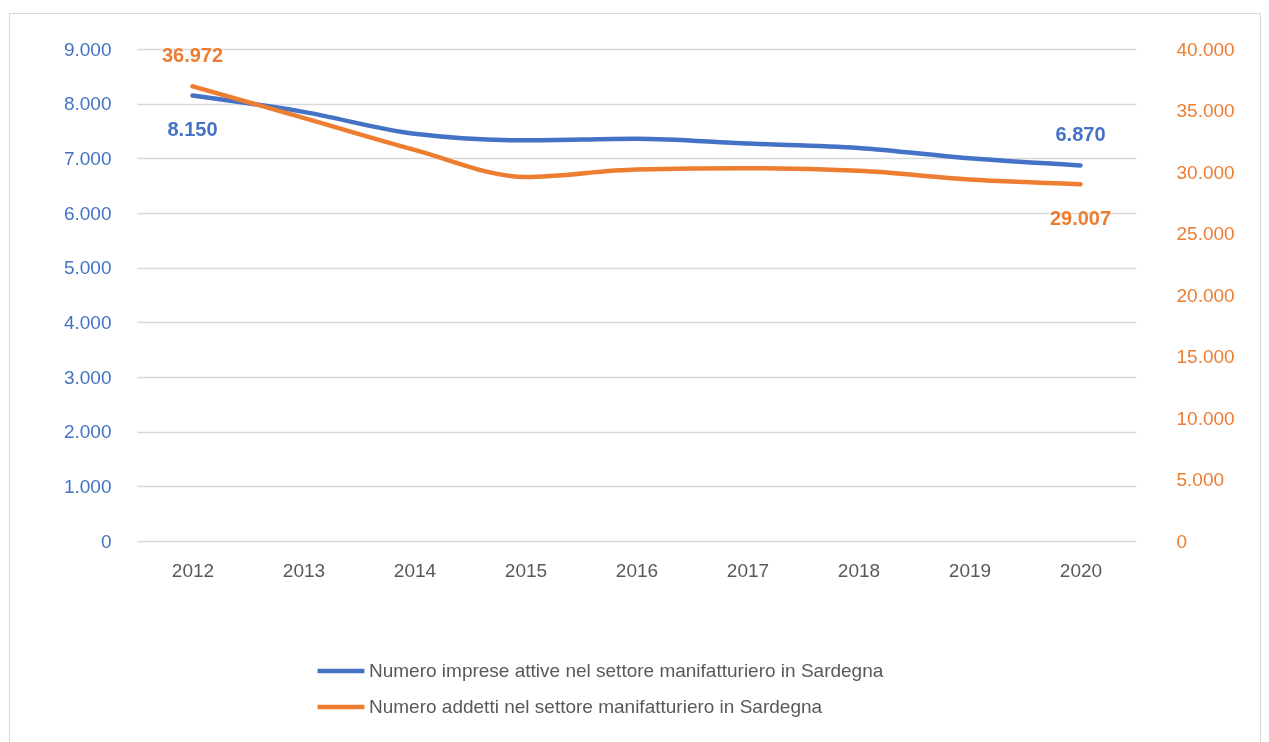 The image size is (1269, 742). I want to click on data-label: 36.972, so click(192, 55).